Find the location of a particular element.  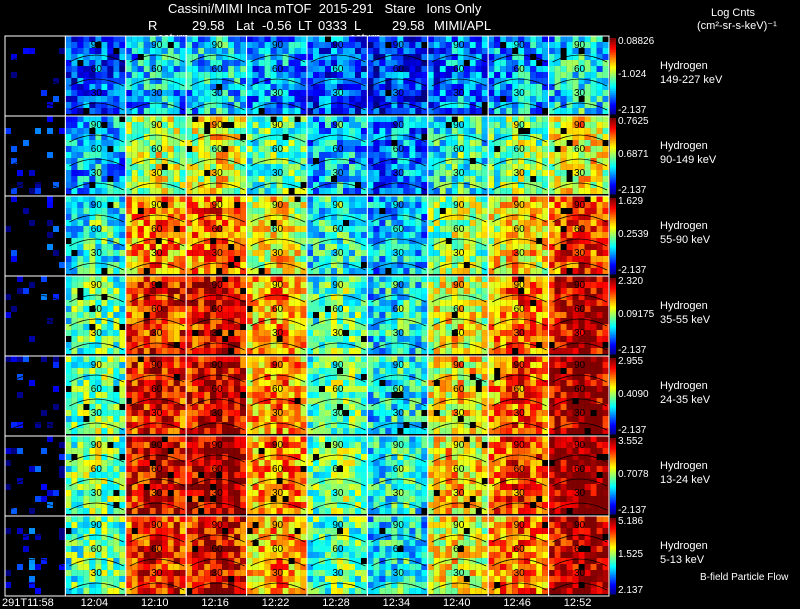

colorbar-max-label: 1.629 is located at coordinates (631, 201).